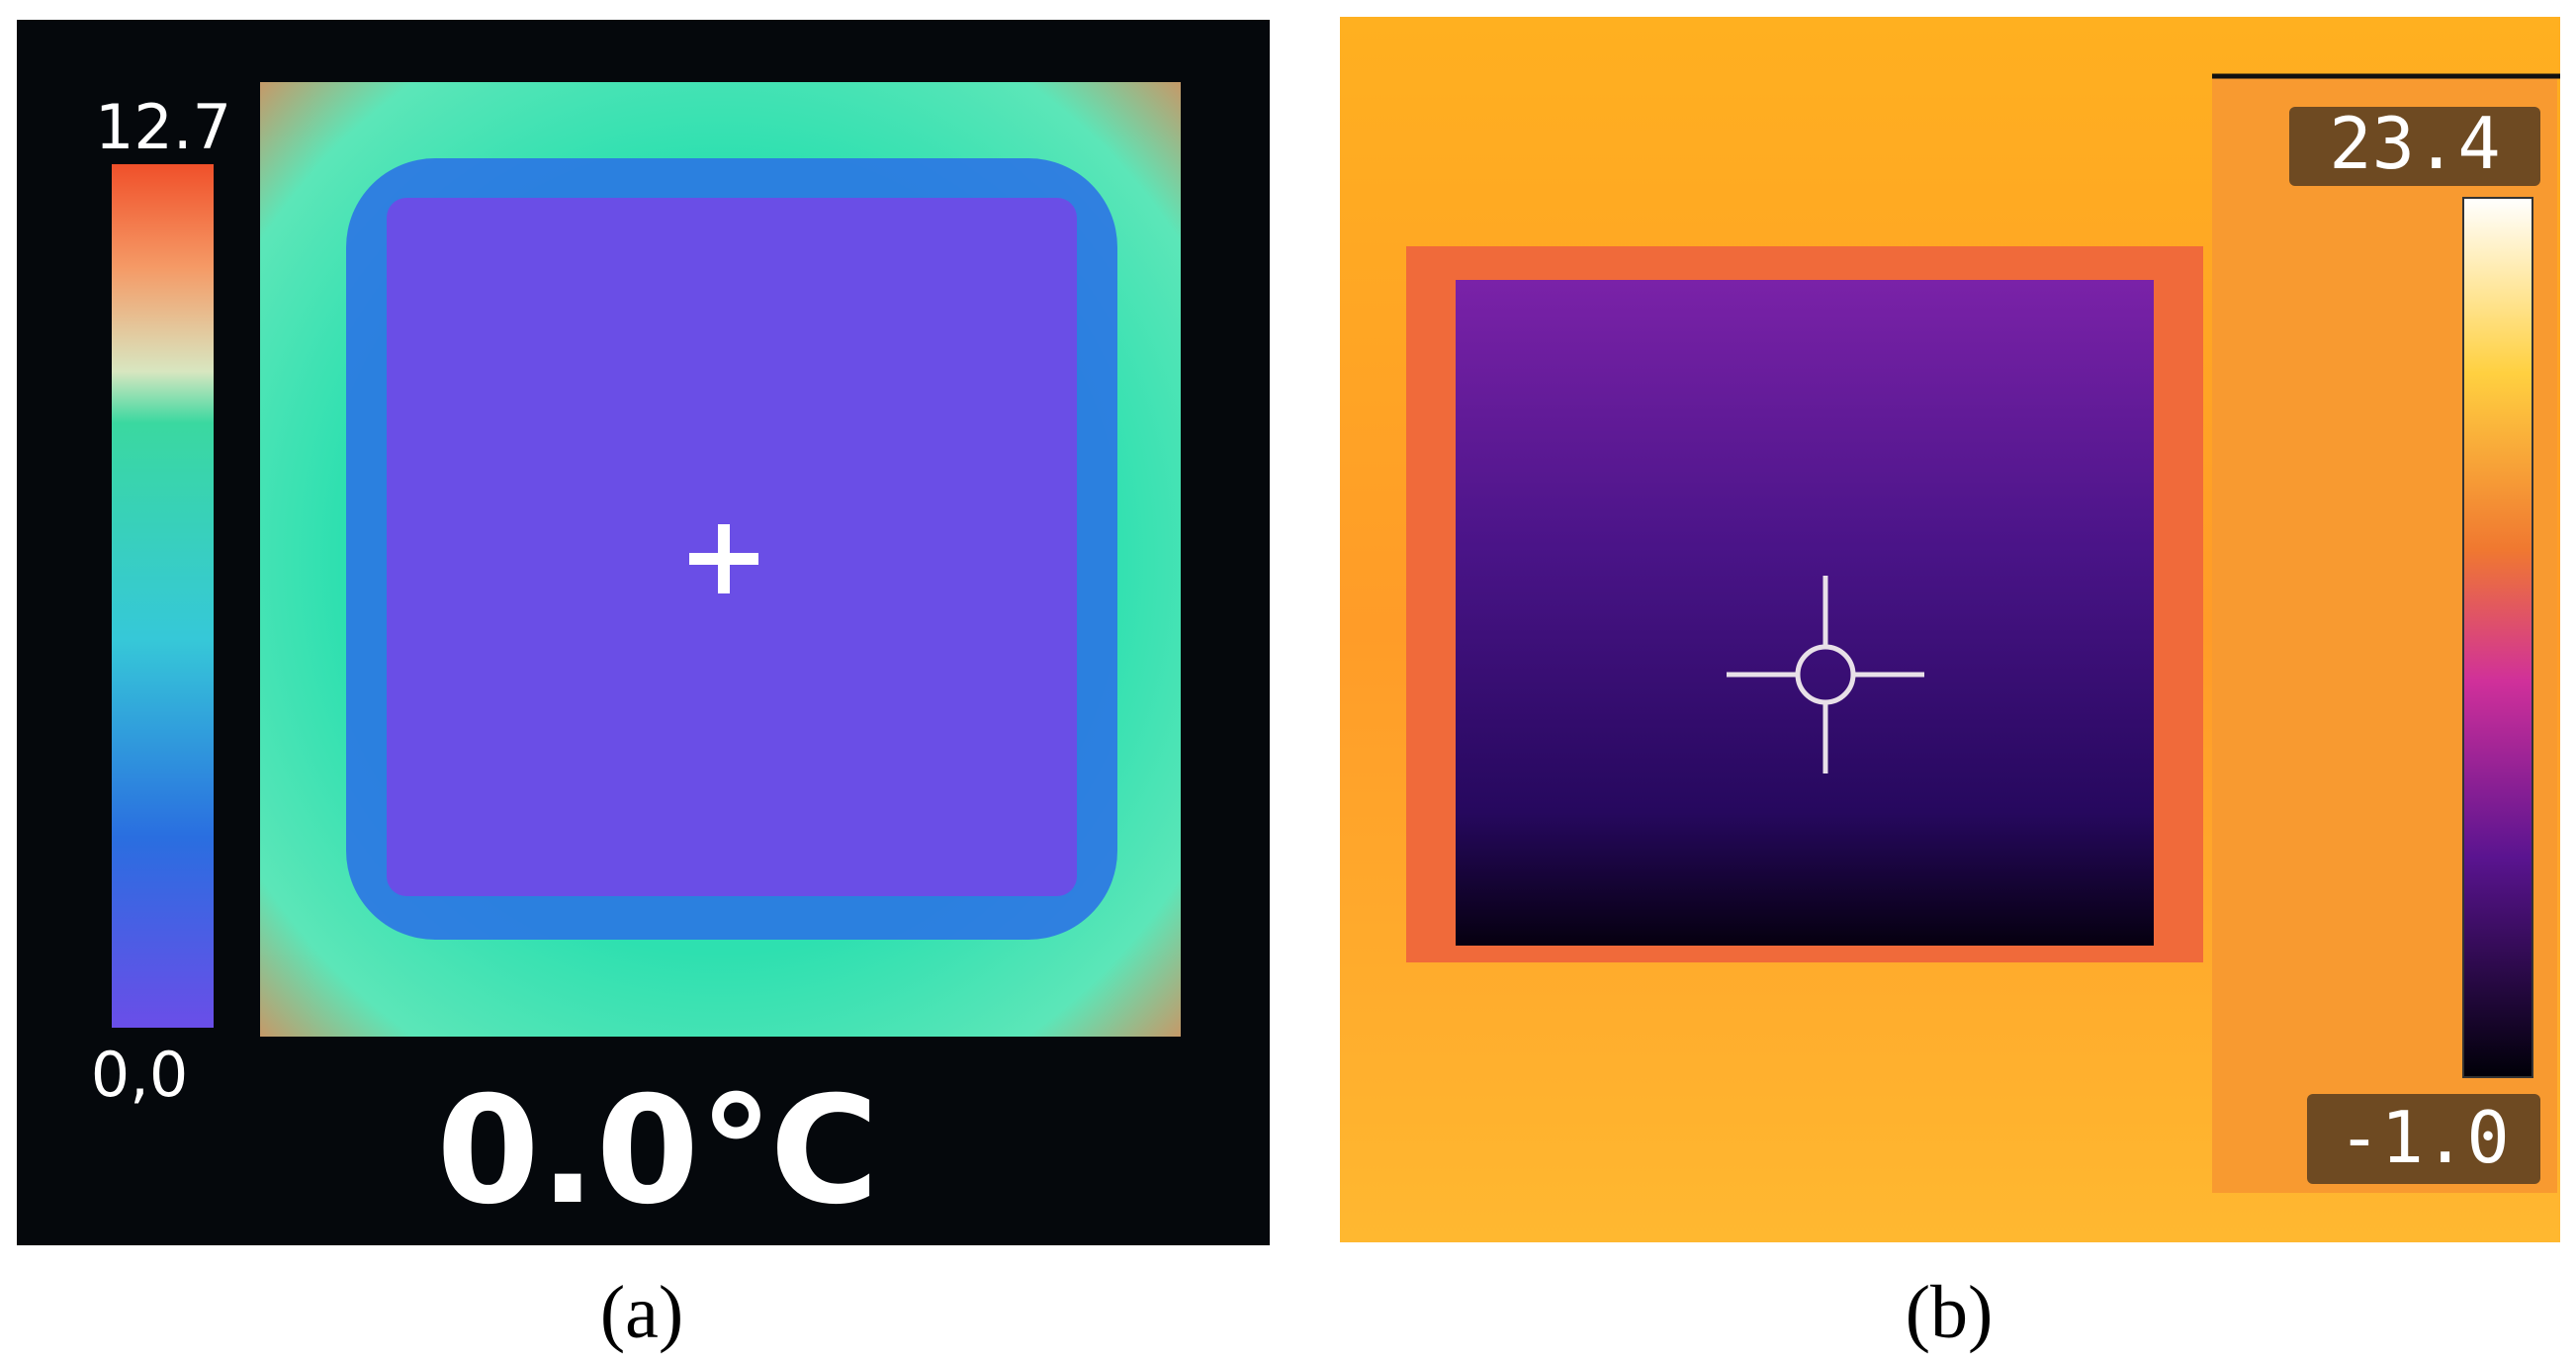  What do you see at coordinates (1950, 1312) in the screenshot?
I see `caption: (b)` at bounding box center [1950, 1312].